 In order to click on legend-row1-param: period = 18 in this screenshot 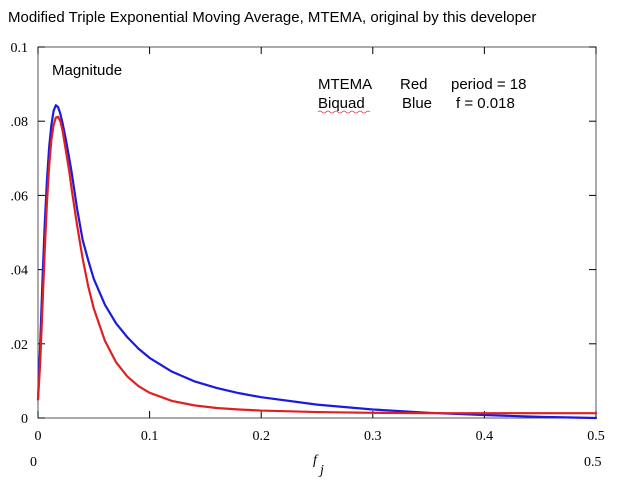, I will do `click(488, 84)`.